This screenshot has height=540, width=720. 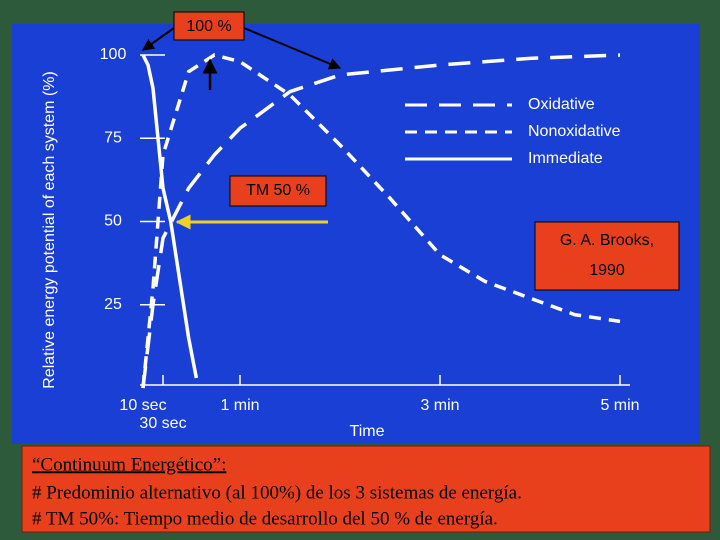 What do you see at coordinates (113, 304) in the screenshot?
I see `y-tick-label: 25` at bounding box center [113, 304].